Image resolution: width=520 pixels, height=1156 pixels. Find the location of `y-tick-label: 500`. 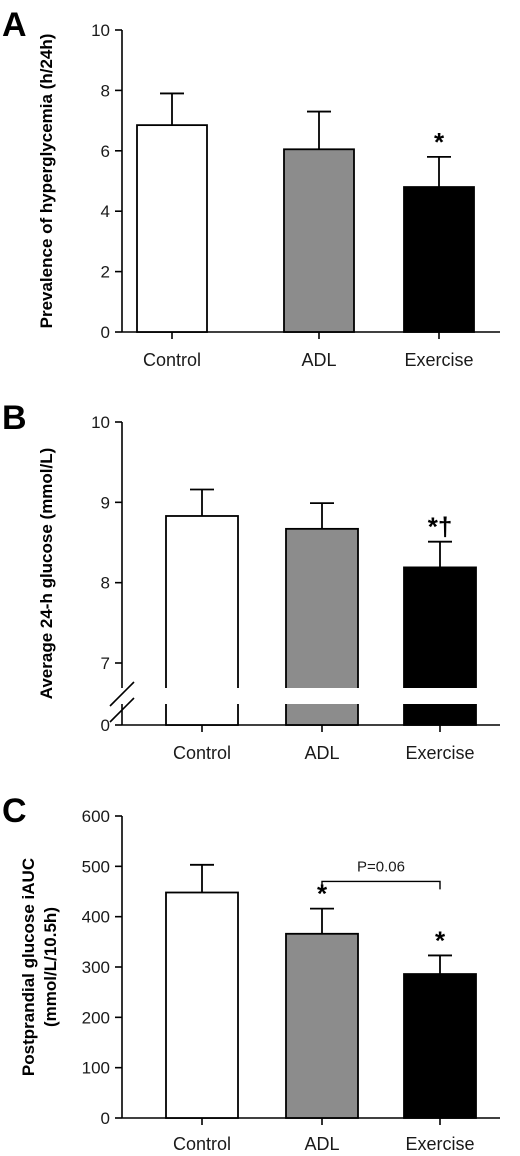

y-tick-label: 500 is located at coordinates (96, 866).